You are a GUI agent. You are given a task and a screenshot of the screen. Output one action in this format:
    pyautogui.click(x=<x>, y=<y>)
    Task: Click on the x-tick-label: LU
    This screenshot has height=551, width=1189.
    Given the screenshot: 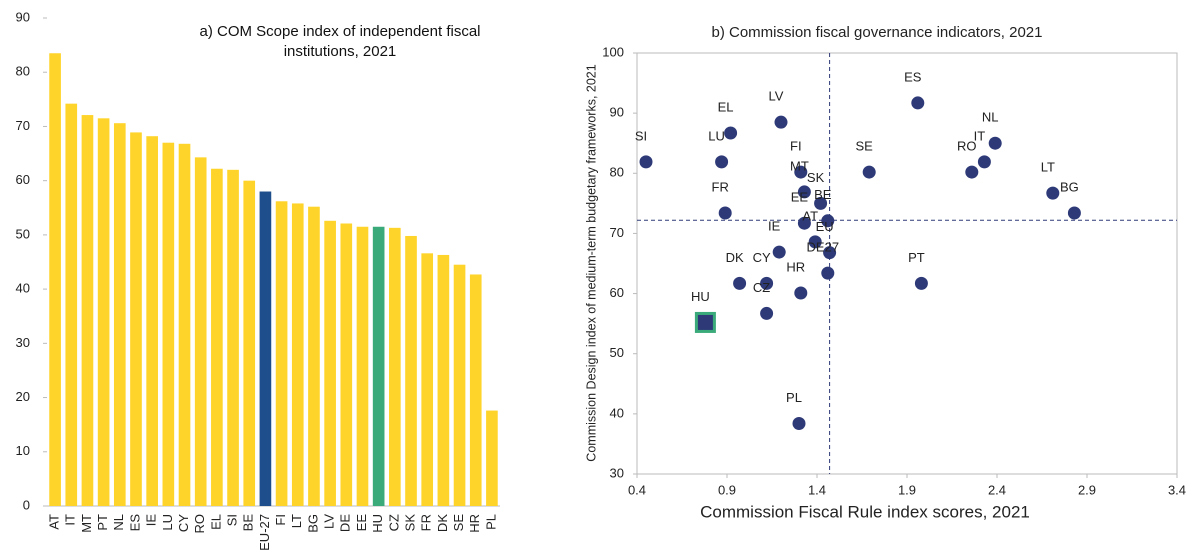 What is the action you would take?
    pyautogui.click(x=167, y=522)
    